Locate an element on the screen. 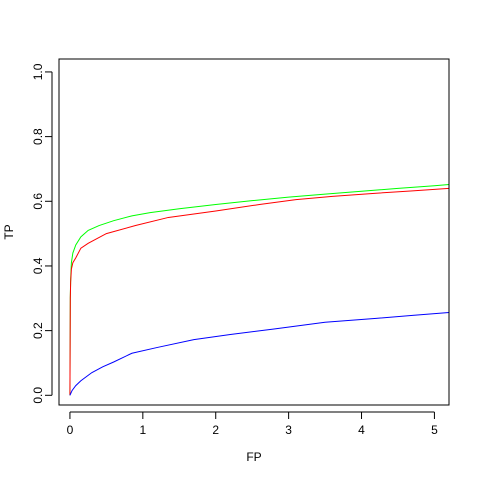 The width and height of the screenshot is (480, 480). y-axis: 0.0 0.2 0.4 0.6 0.8 1.0 is located at coordinates (42, 233).